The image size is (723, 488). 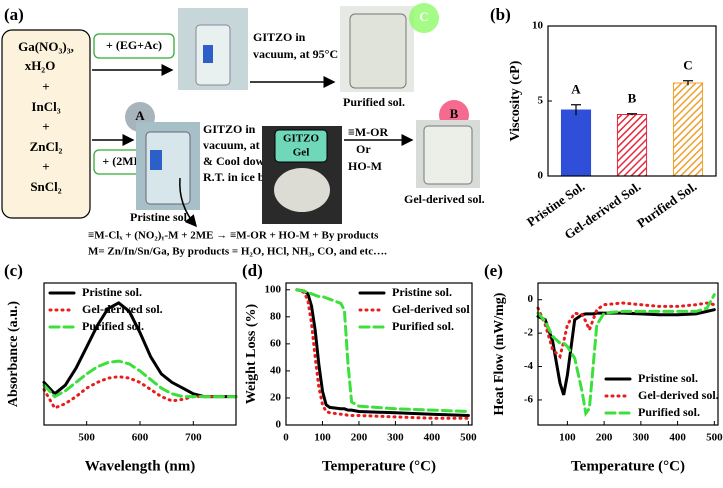 I want to click on gel-box, so click(x=301, y=146).